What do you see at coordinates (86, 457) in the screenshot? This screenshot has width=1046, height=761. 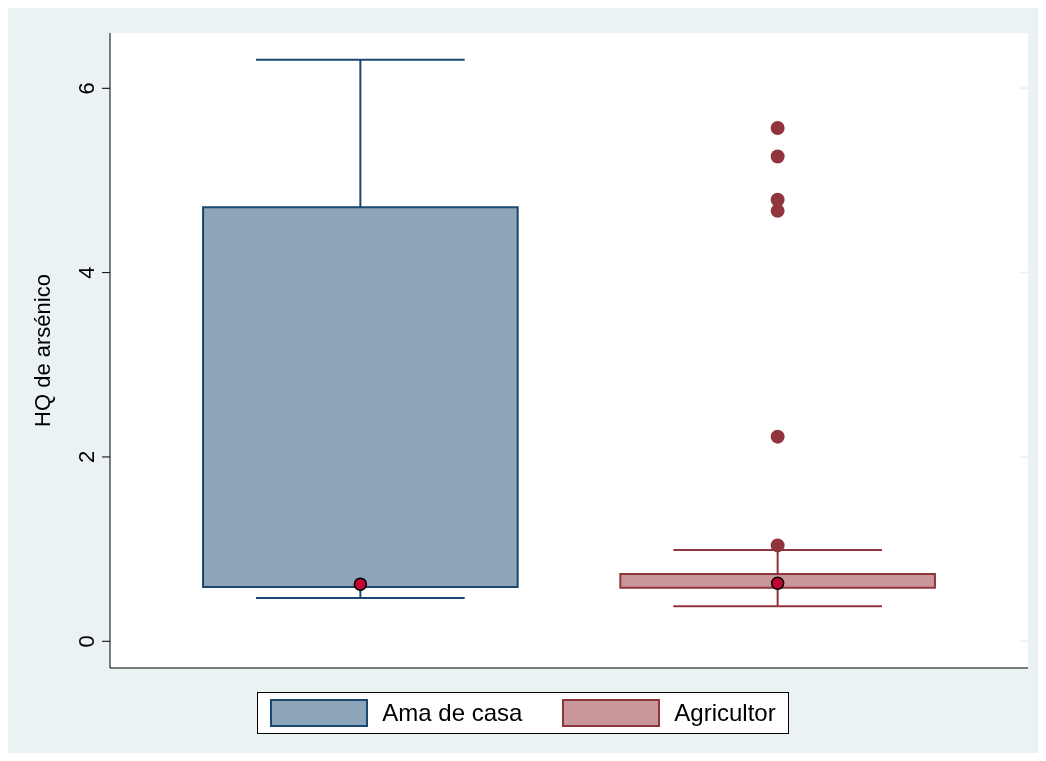 I see `y-tick-label: 2` at bounding box center [86, 457].